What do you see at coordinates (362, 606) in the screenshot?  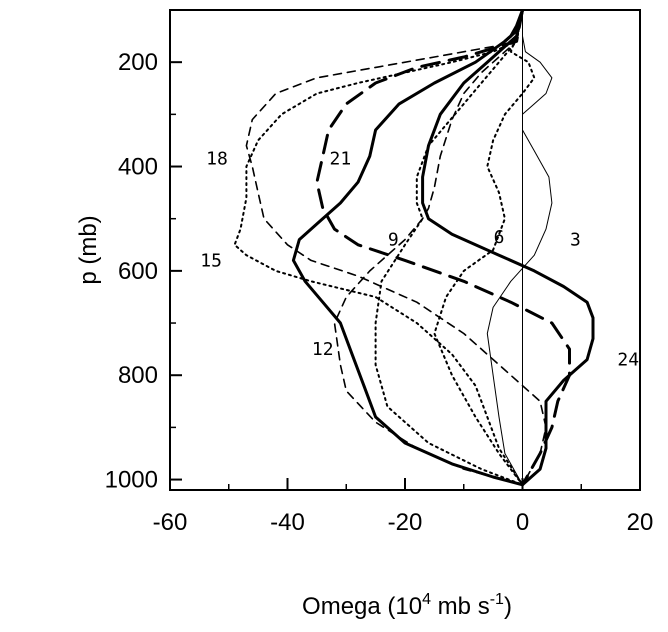 I see `x-axis-title-pre: Omega (10` at bounding box center [362, 606].